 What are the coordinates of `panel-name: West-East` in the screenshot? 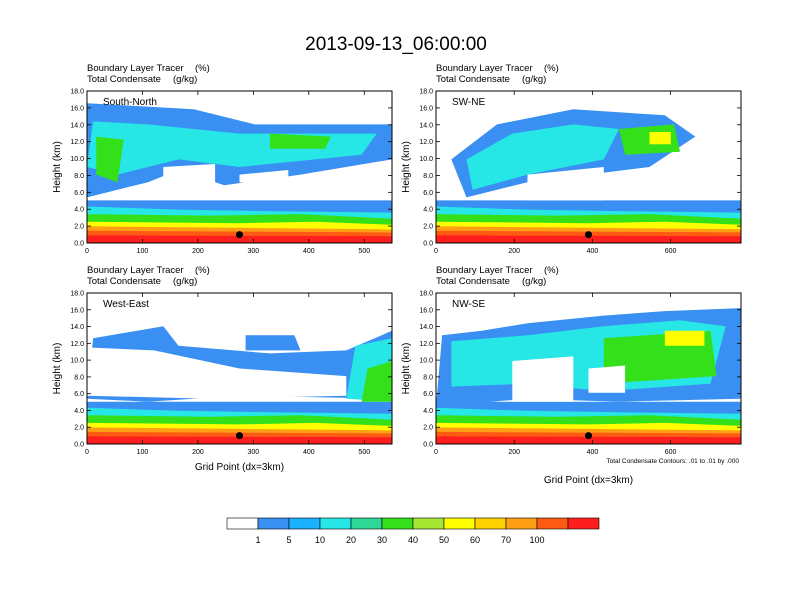 It's located at (126, 304).